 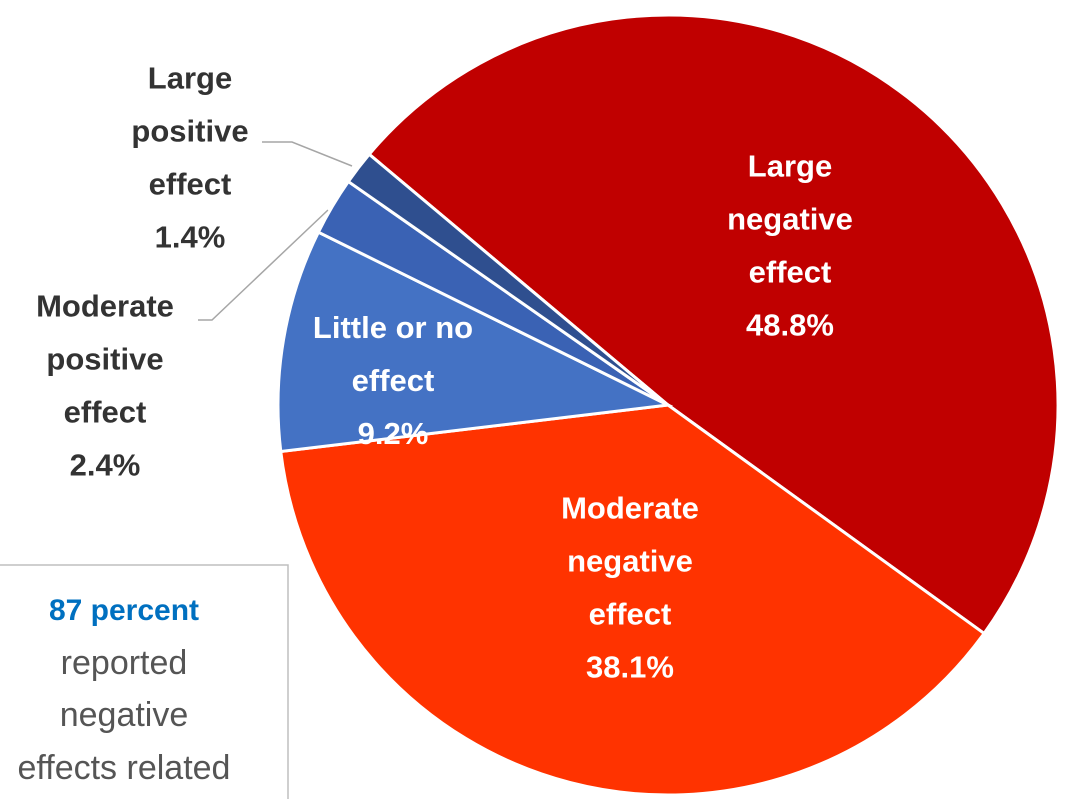 What do you see at coordinates (790, 325) in the screenshot?
I see `slice-value-label: 48.8%` at bounding box center [790, 325].